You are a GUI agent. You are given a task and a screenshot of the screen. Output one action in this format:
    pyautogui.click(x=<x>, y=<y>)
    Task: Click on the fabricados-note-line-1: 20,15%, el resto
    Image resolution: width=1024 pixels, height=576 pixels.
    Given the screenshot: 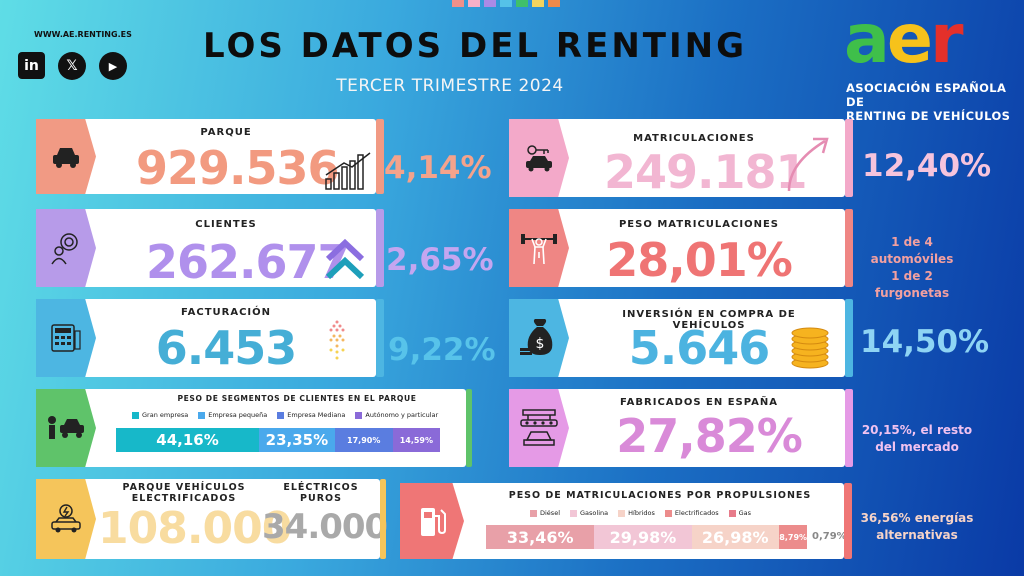 What is the action you would take?
    pyautogui.click(x=917, y=430)
    